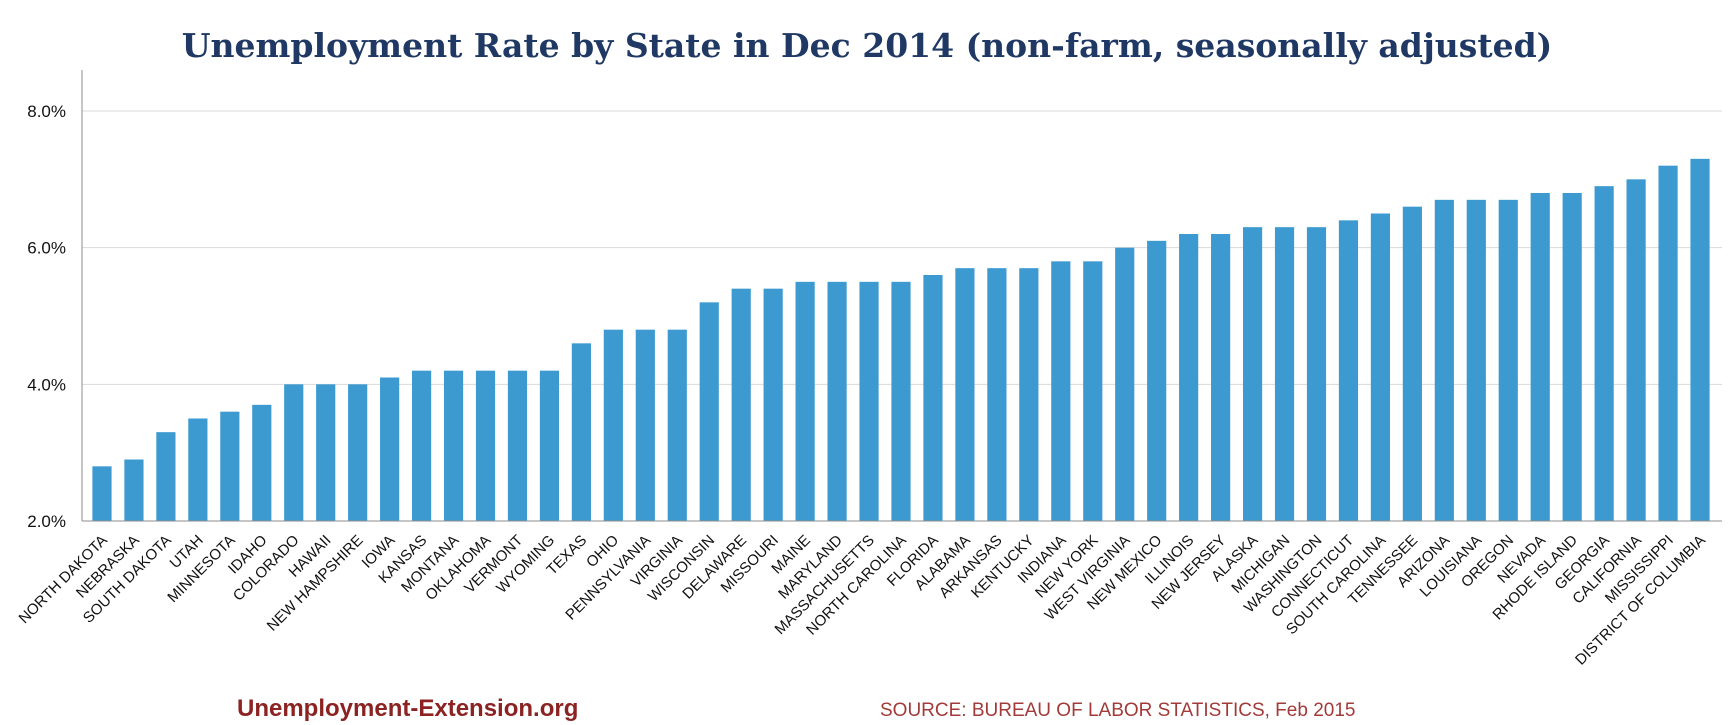 The width and height of the screenshot is (1735, 725). I want to click on y-tick-label: 8.0%, so click(46, 111).